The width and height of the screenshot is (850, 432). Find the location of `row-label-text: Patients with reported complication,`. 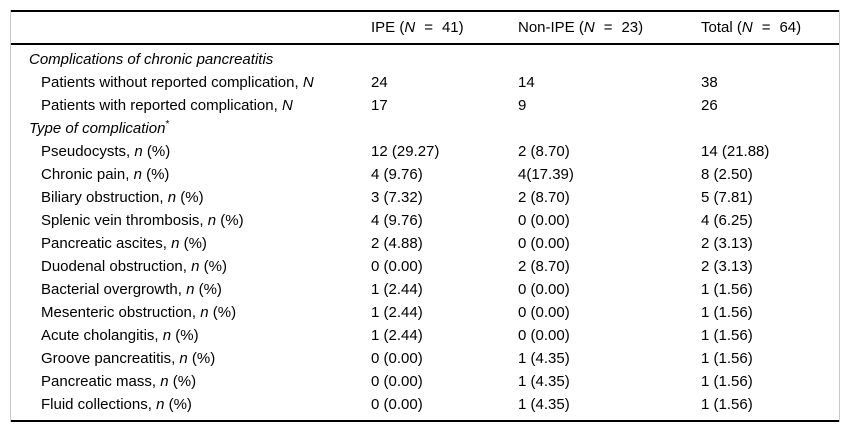

row-label-text: Patients with reported complication, is located at coordinates (161, 105).